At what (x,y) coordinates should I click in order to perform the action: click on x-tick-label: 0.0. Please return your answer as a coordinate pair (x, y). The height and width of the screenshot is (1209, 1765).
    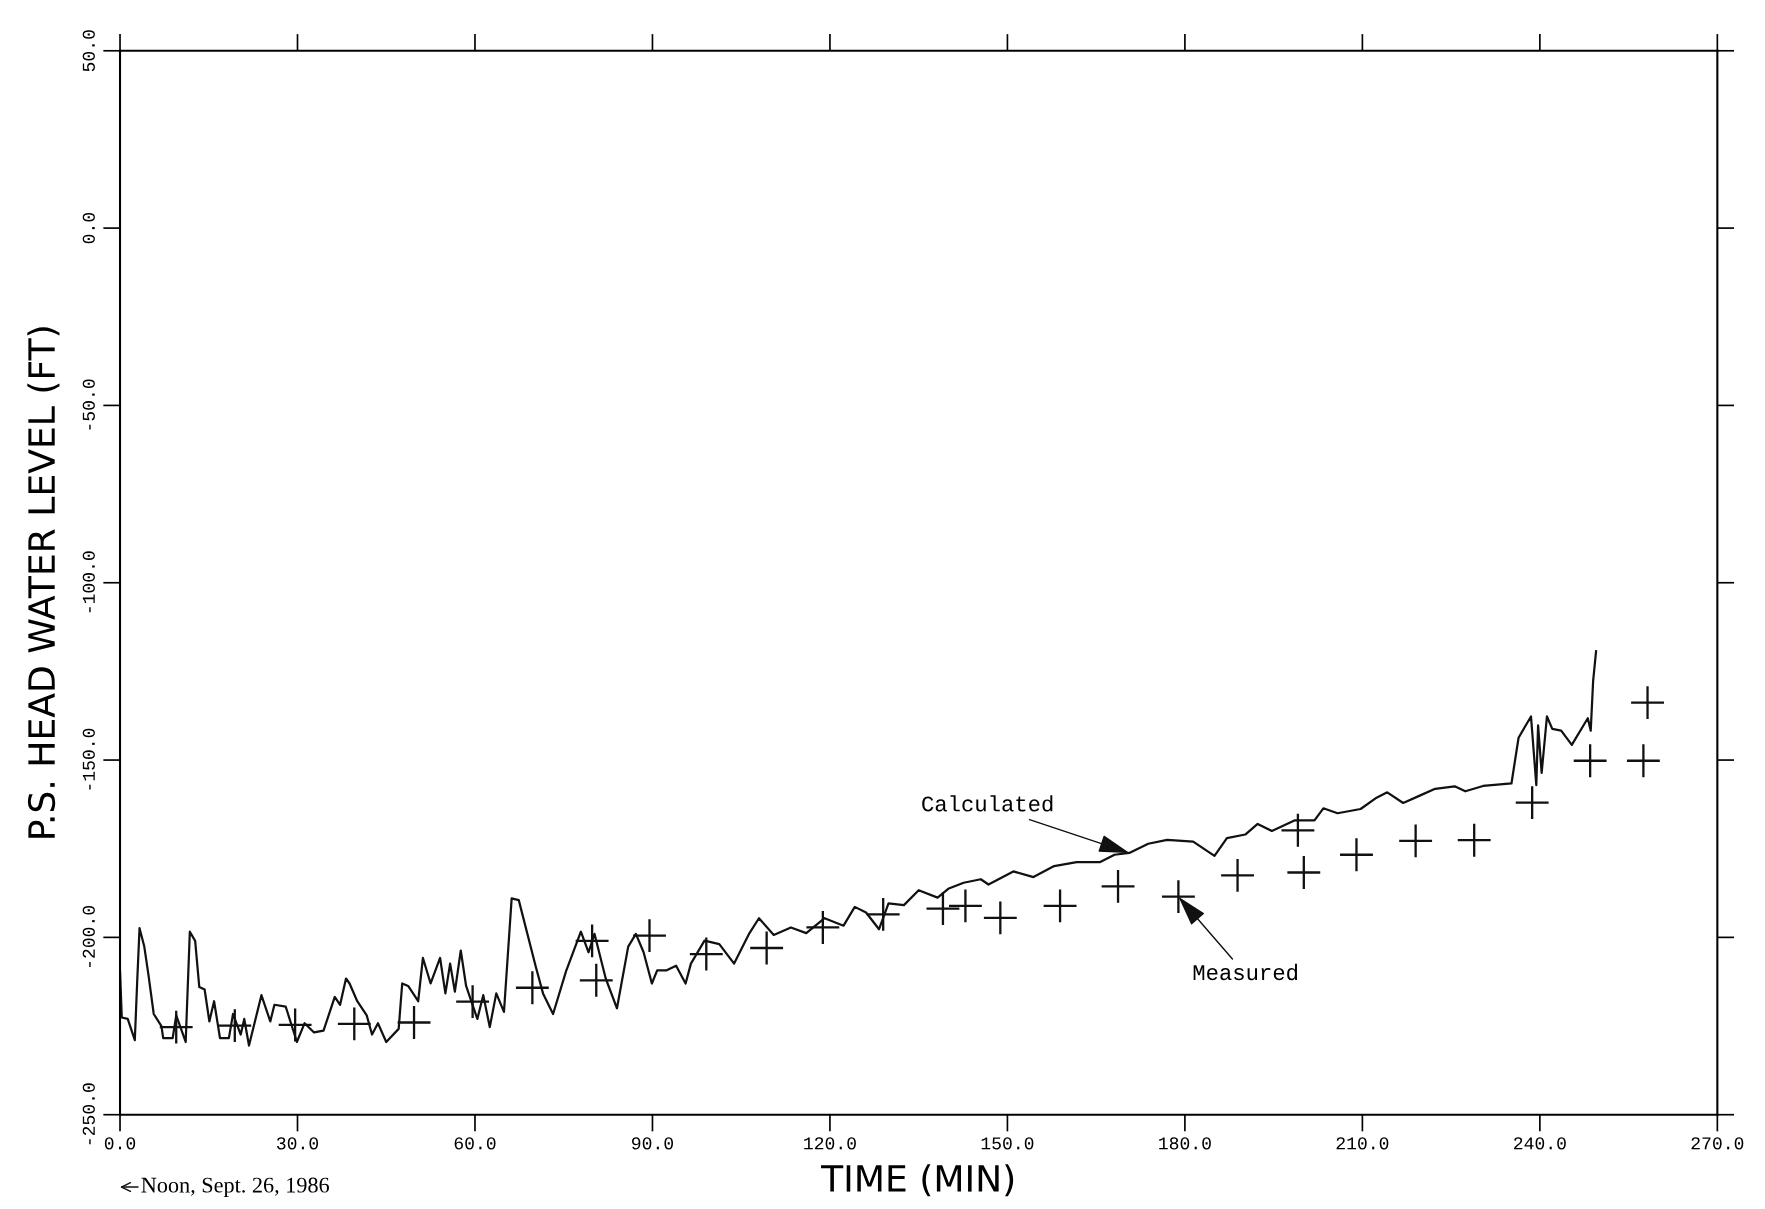
    Looking at the image, I should click on (120, 1143).